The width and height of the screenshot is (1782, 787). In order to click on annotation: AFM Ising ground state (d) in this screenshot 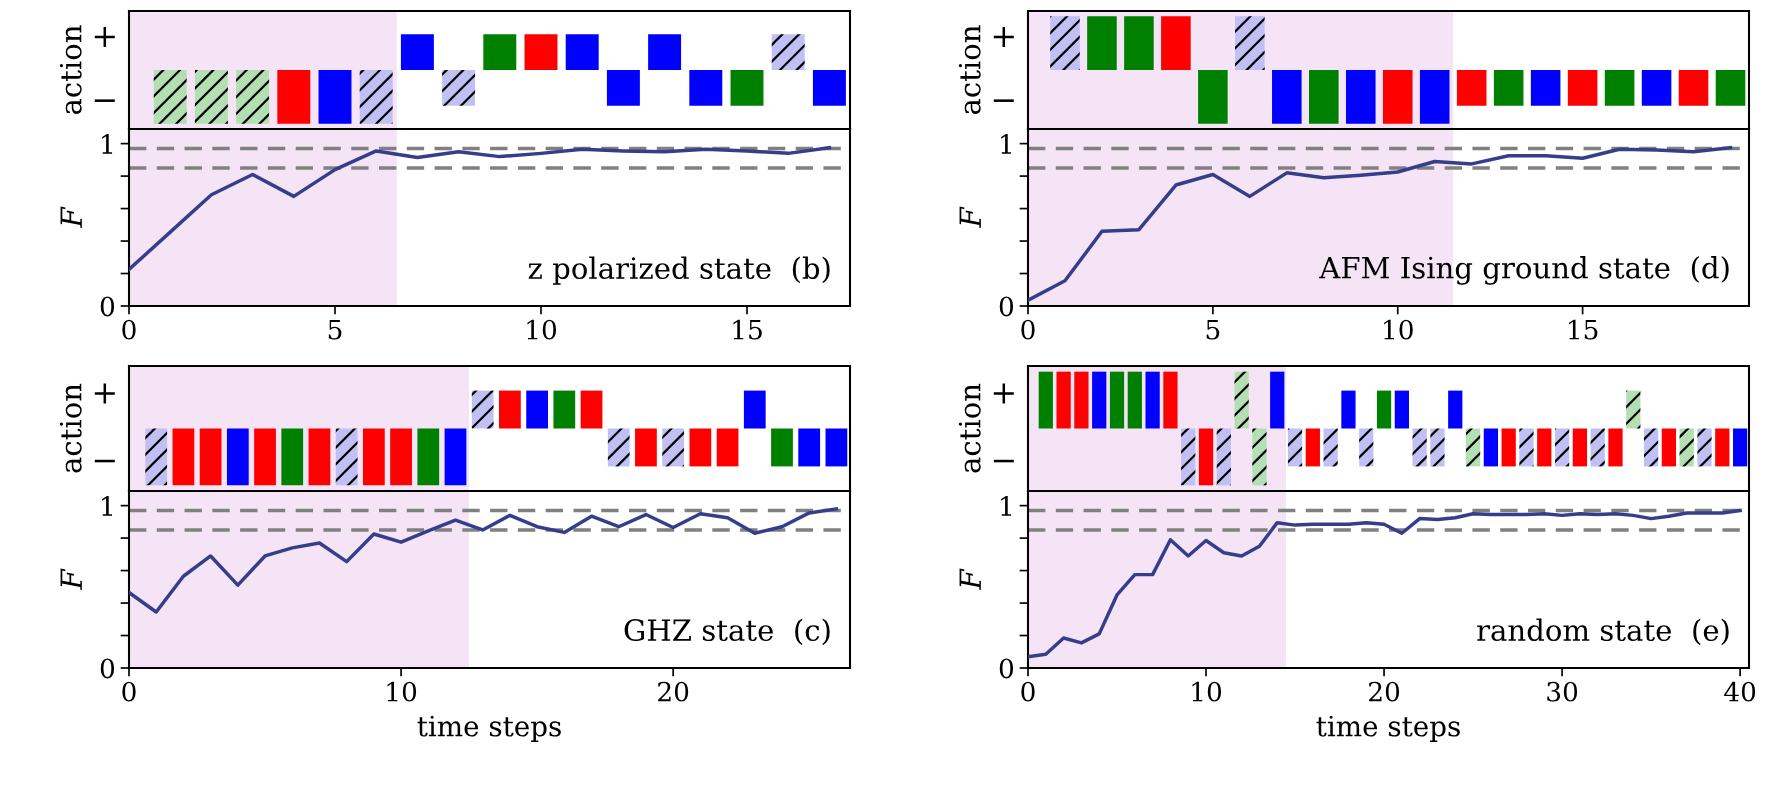, I will do `click(1524, 270)`.